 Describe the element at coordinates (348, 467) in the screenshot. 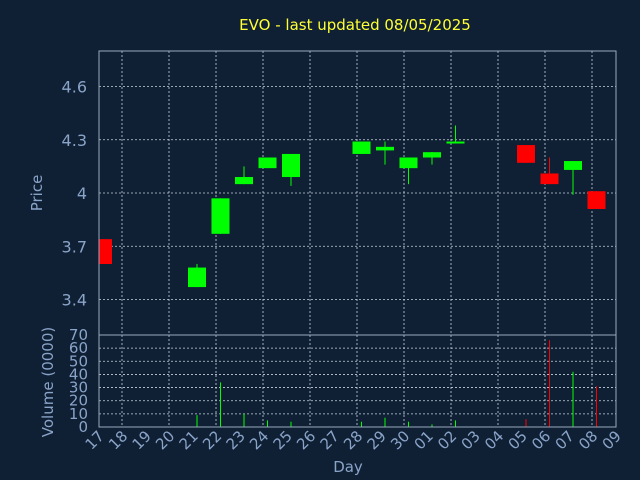

I see `x-axis-label: Day` at that location.